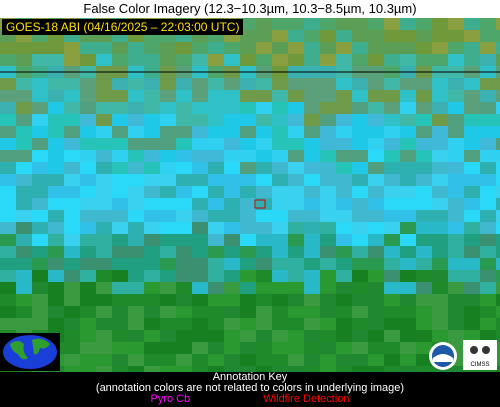 This screenshot has height=407, width=500. Describe the element at coordinates (443, 356) in the screenshot. I see `noaa-logo` at that location.